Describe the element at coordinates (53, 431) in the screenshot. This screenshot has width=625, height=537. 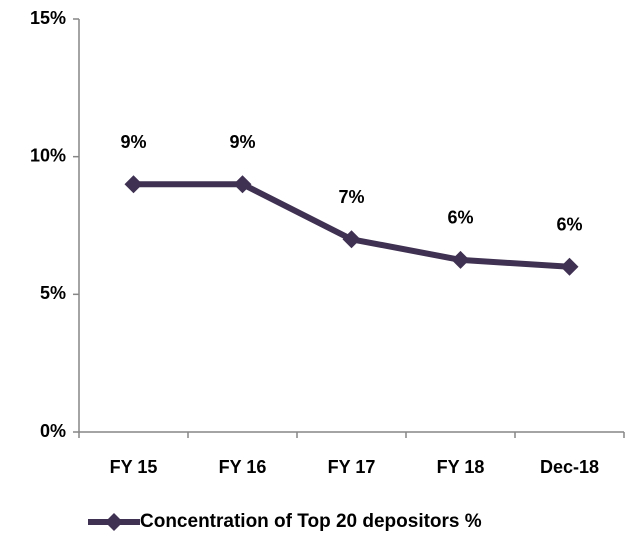
I see `y-tick-label: 0%` at that location.